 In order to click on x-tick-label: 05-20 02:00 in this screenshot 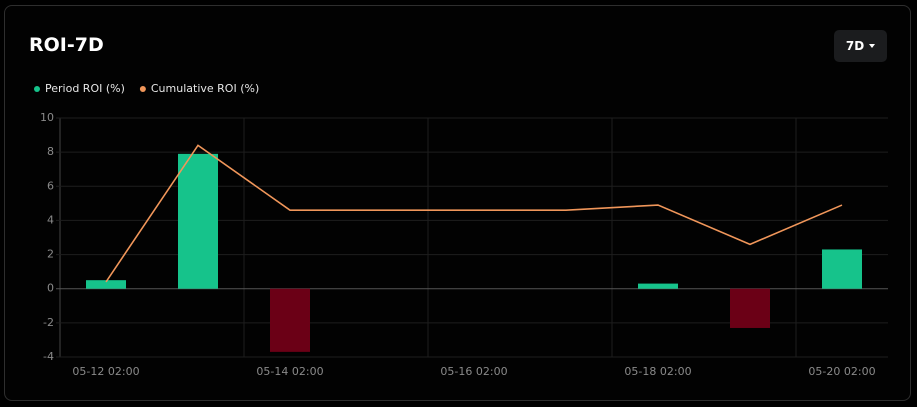, I will do `click(841, 371)`.